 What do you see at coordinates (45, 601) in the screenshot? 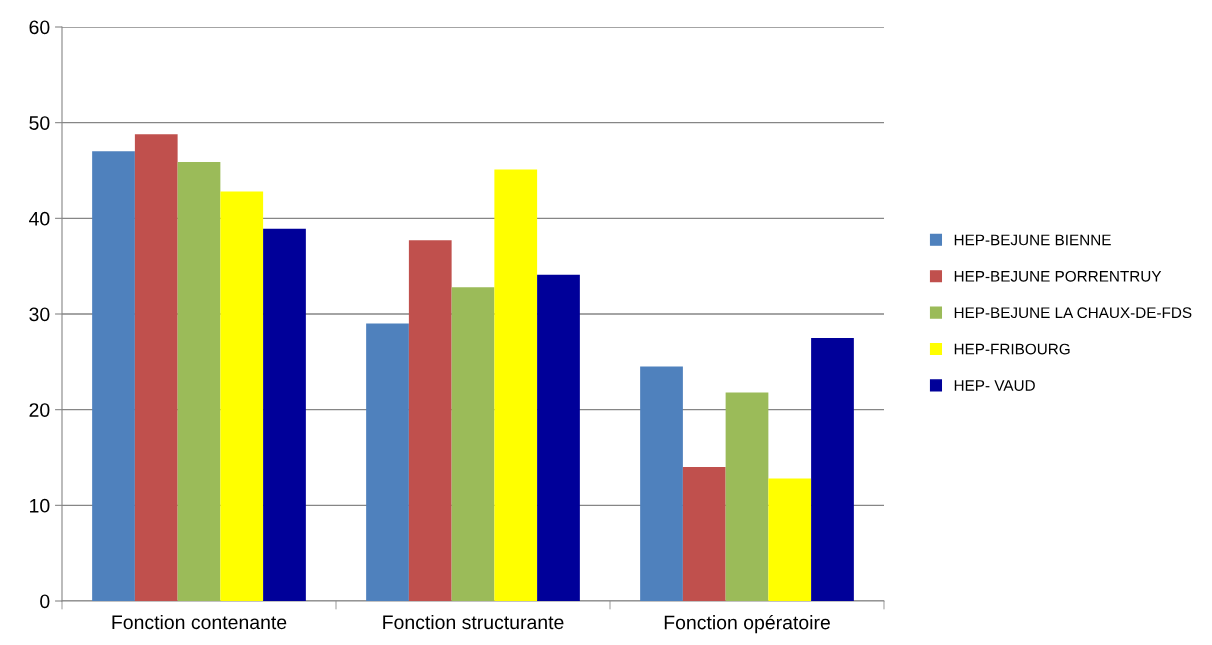
I see `y-tick-label: 0` at bounding box center [45, 601].